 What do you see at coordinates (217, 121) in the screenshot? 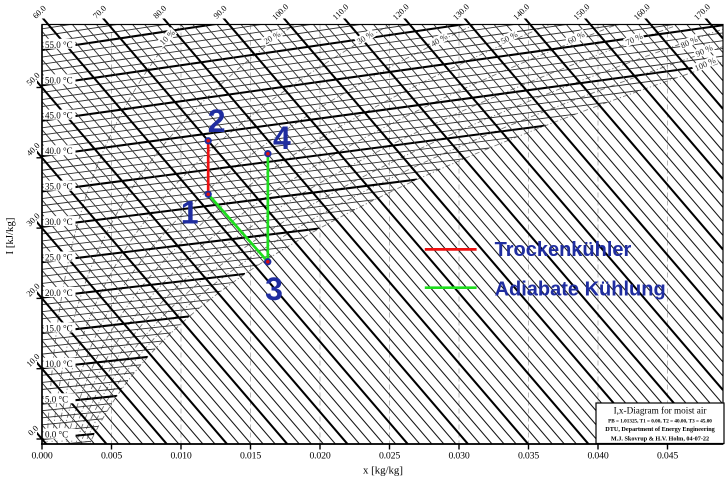
I see `svg-text: 2` at bounding box center [217, 121].